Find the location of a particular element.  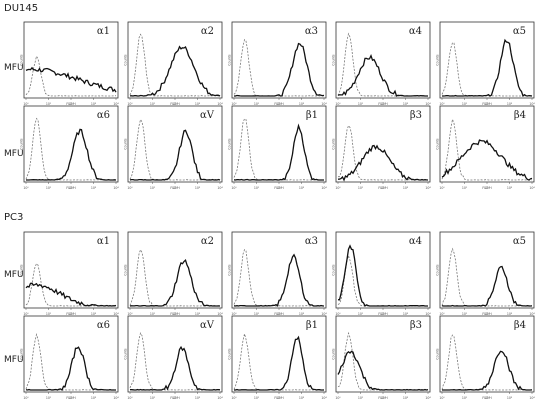

histogram-panel-du145-β4: 10⁰ 10¹ 10² 10³ 10⁴ FL2-H Counts β4 is located at coordinates (485, 147).